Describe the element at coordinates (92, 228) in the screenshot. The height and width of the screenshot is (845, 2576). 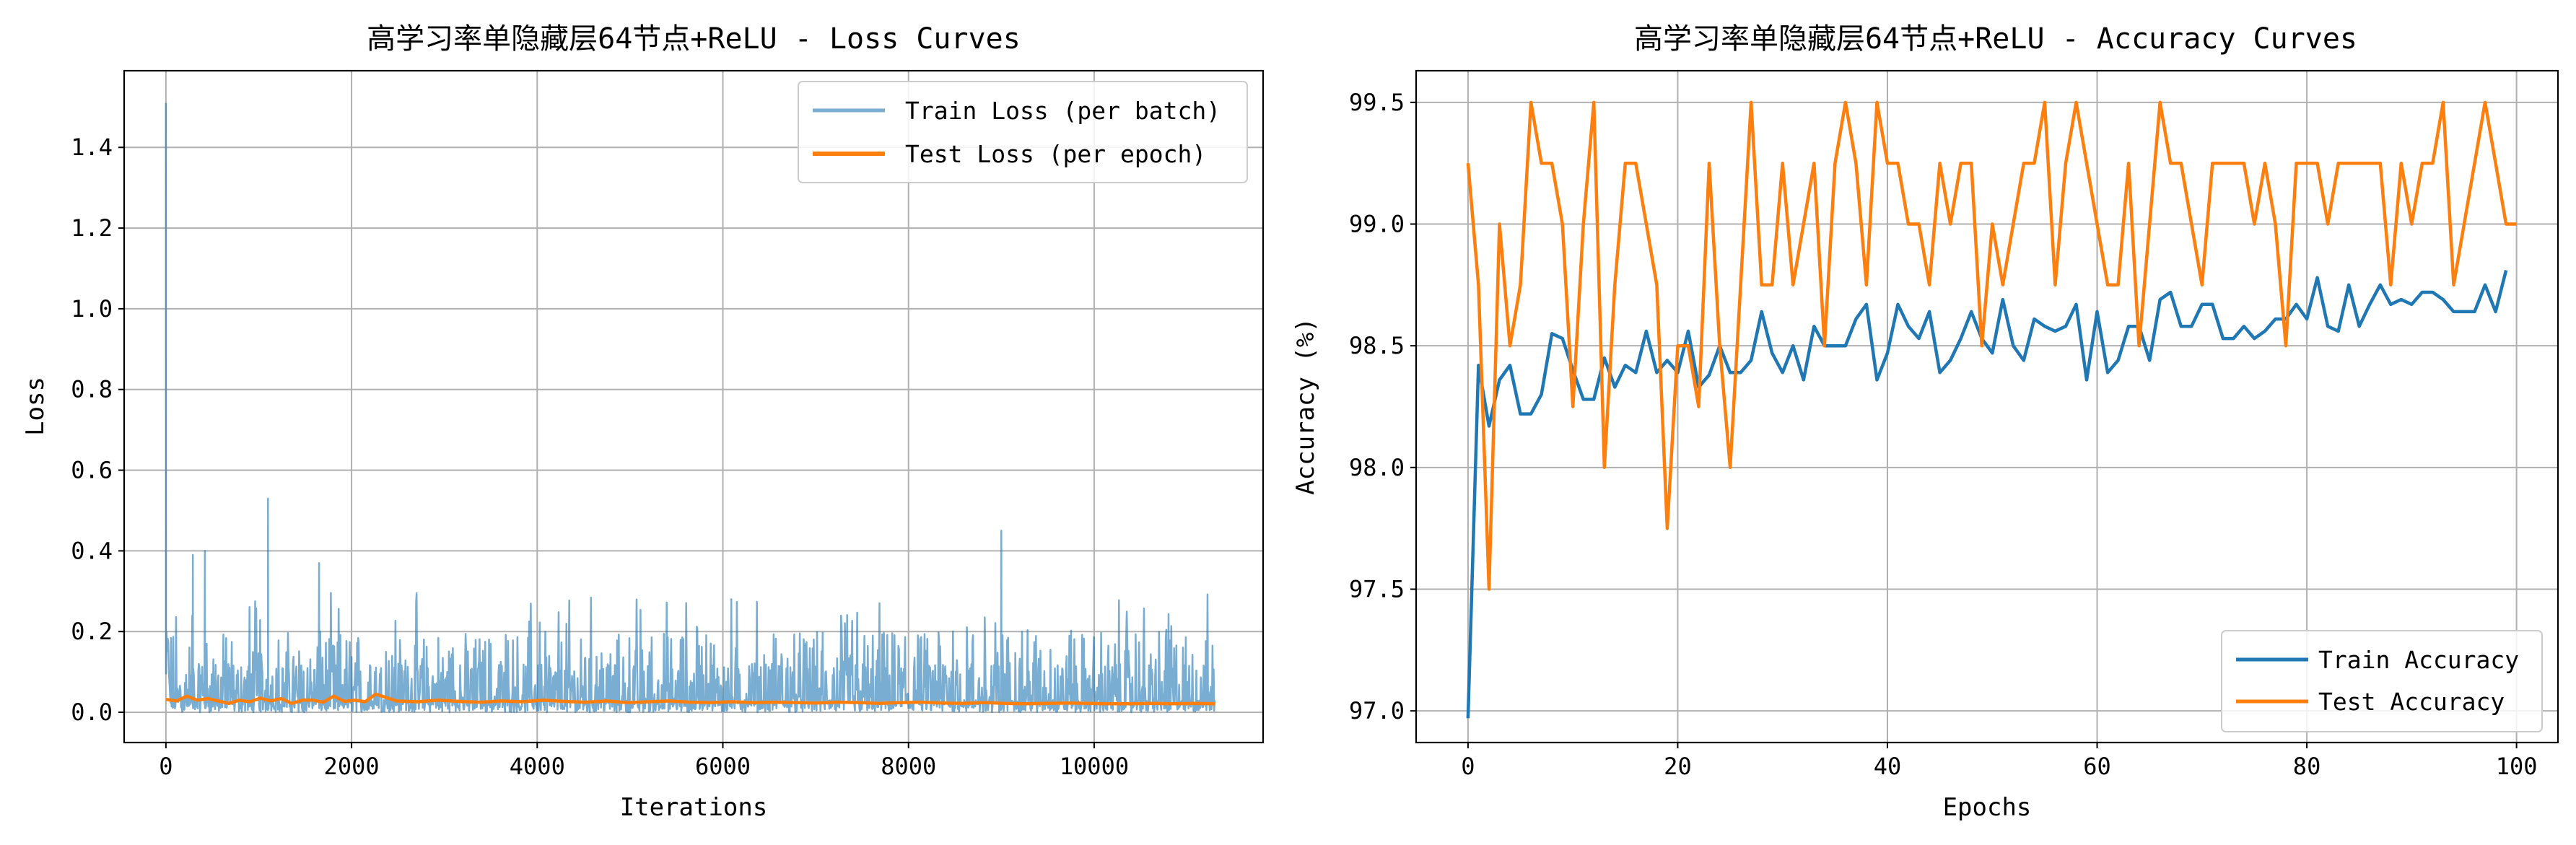
I see `loss-ytick-label: 1.2` at that location.